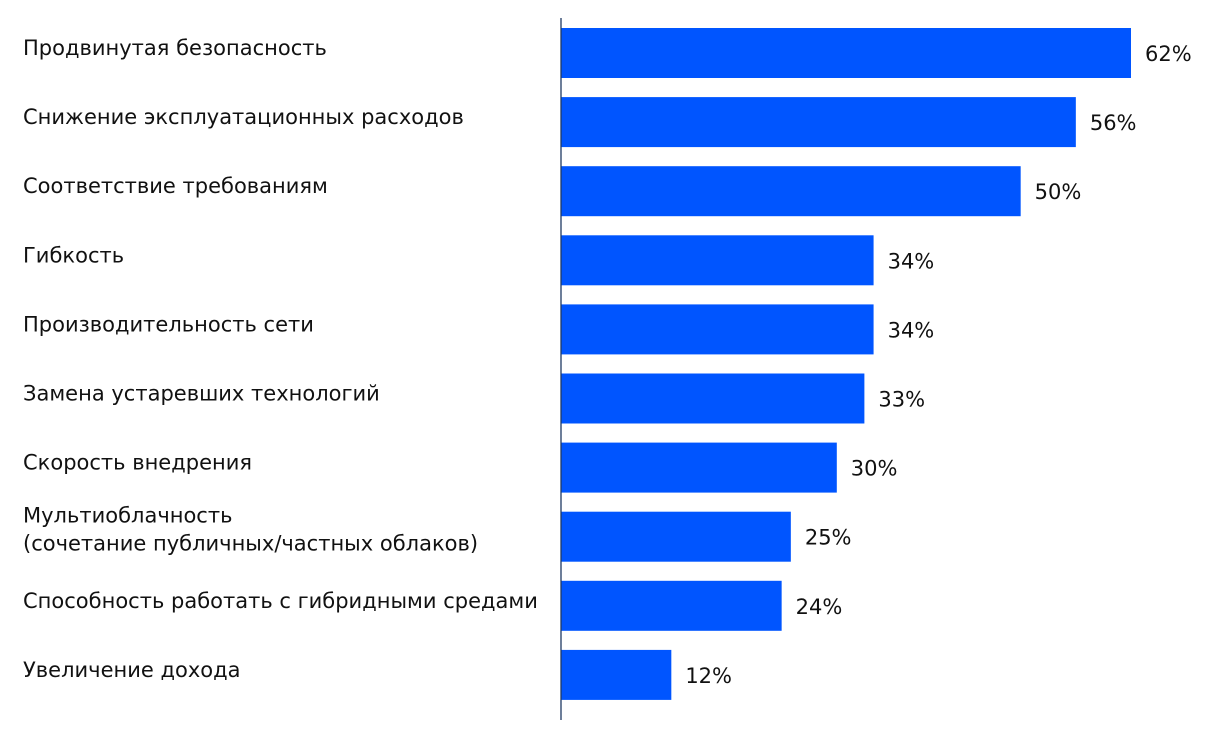 The height and width of the screenshot is (749, 1217). I want to click on category-label-2: Соответствие требованиям, so click(175, 186).